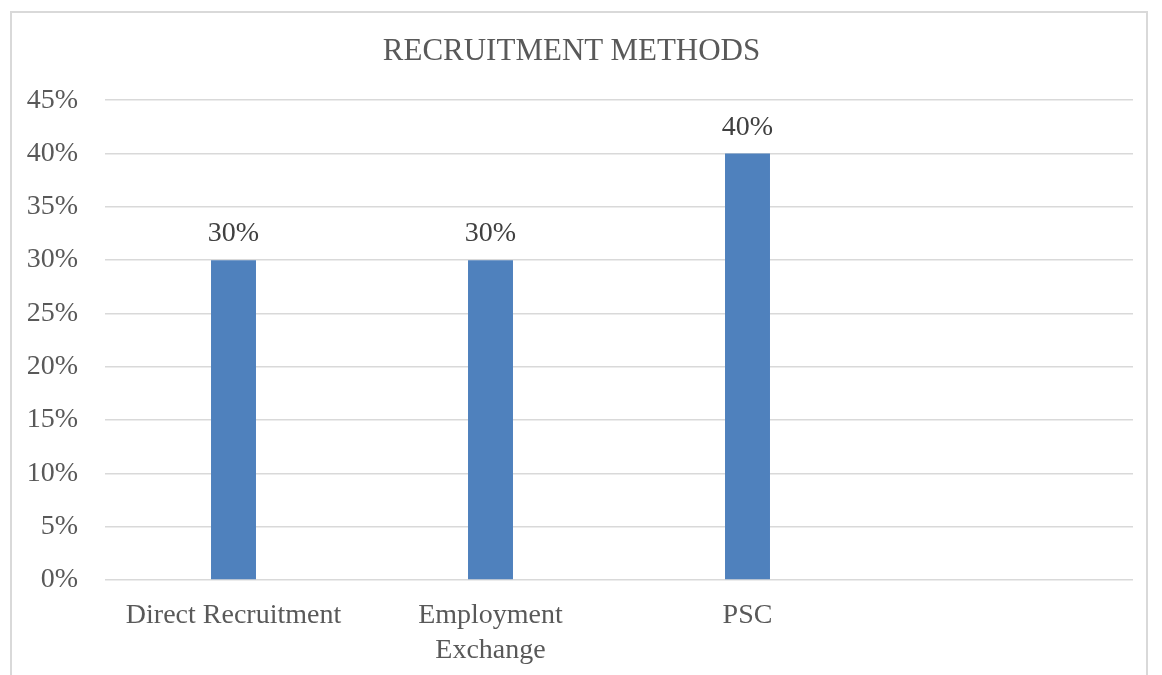 This screenshot has height=675, width=1162. Describe the element at coordinates (59, 525) in the screenshot. I see `y-tick-label: 5%` at that location.